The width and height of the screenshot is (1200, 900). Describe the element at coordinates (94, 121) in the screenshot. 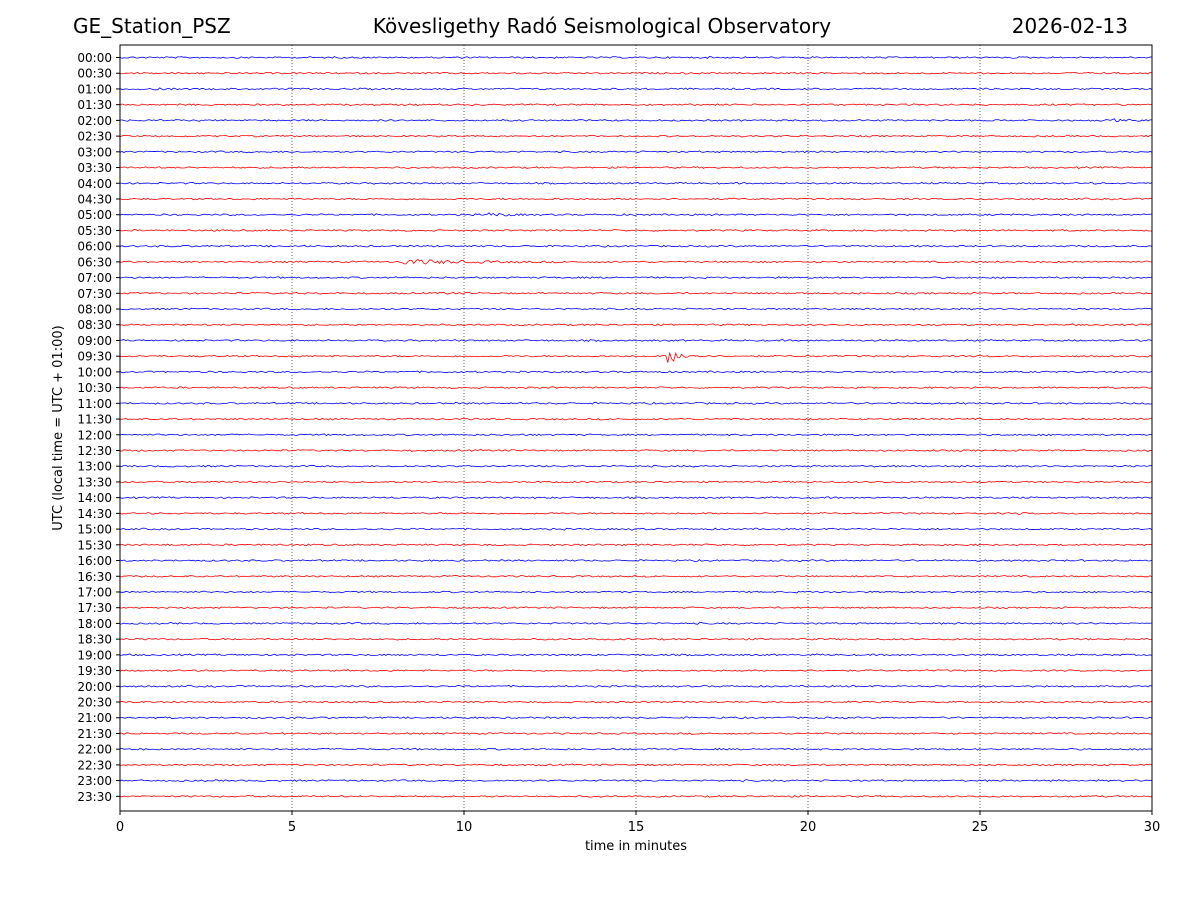

I see `y-tick-label-0200: 02:00` at that location.